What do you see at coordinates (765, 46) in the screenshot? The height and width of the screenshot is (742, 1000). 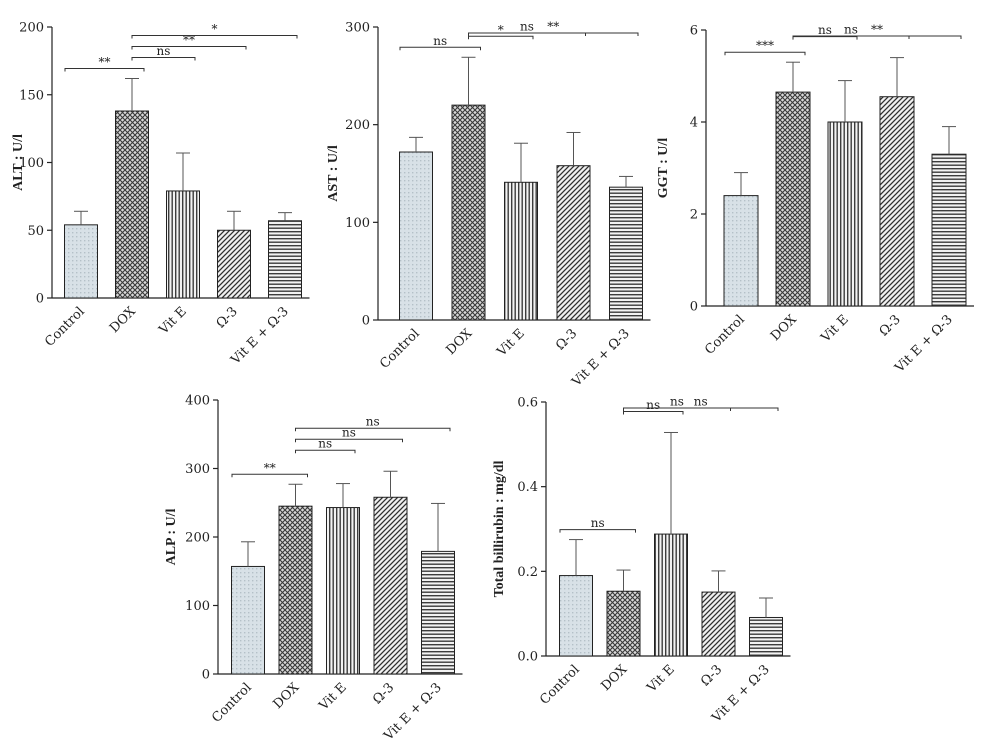 I see `significance-label: ***` at bounding box center [765, 46].